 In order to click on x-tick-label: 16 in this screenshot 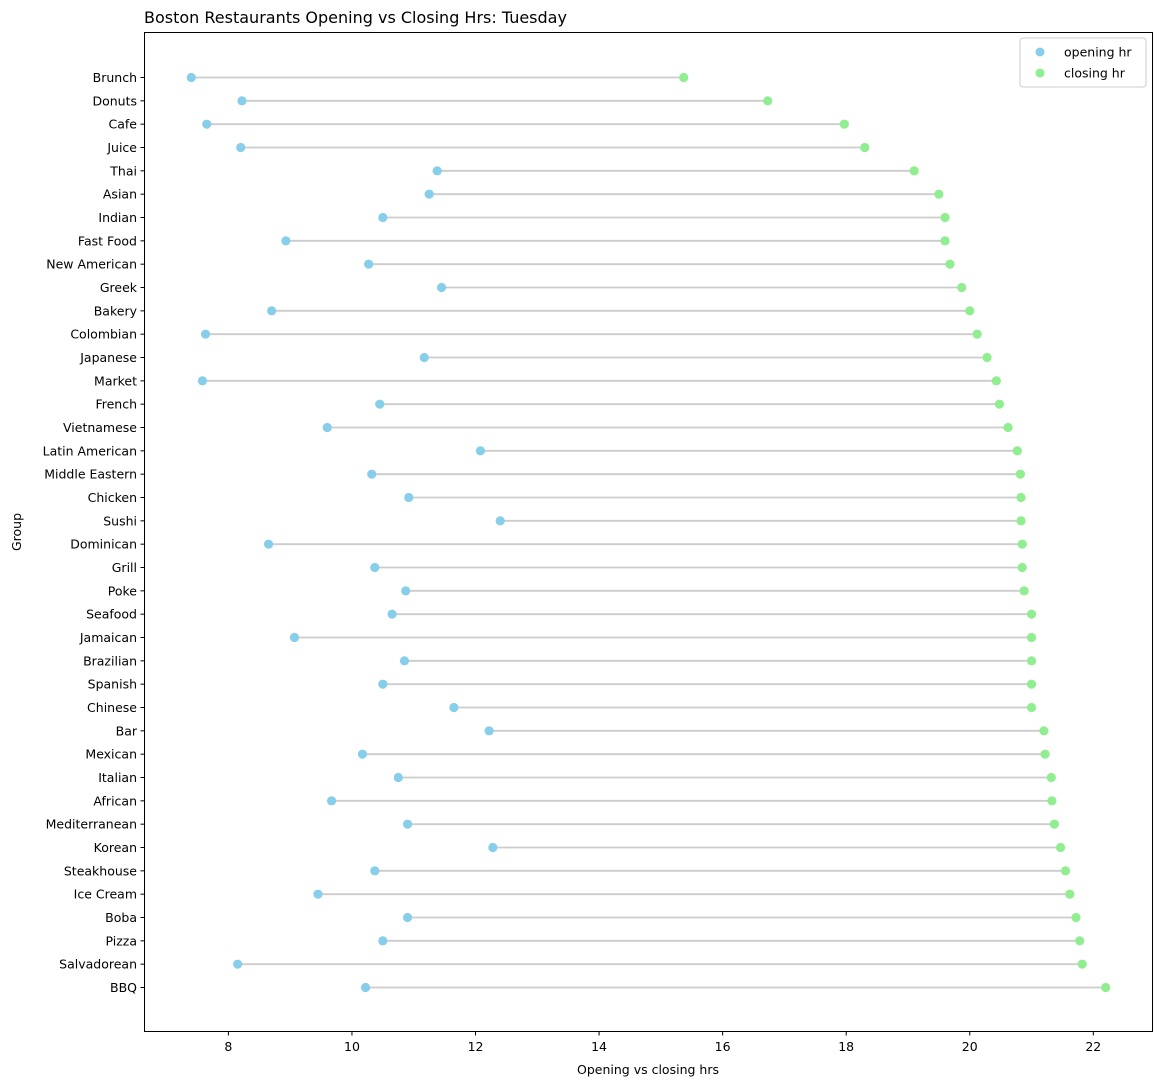, I will do `click(723, 1046)`.